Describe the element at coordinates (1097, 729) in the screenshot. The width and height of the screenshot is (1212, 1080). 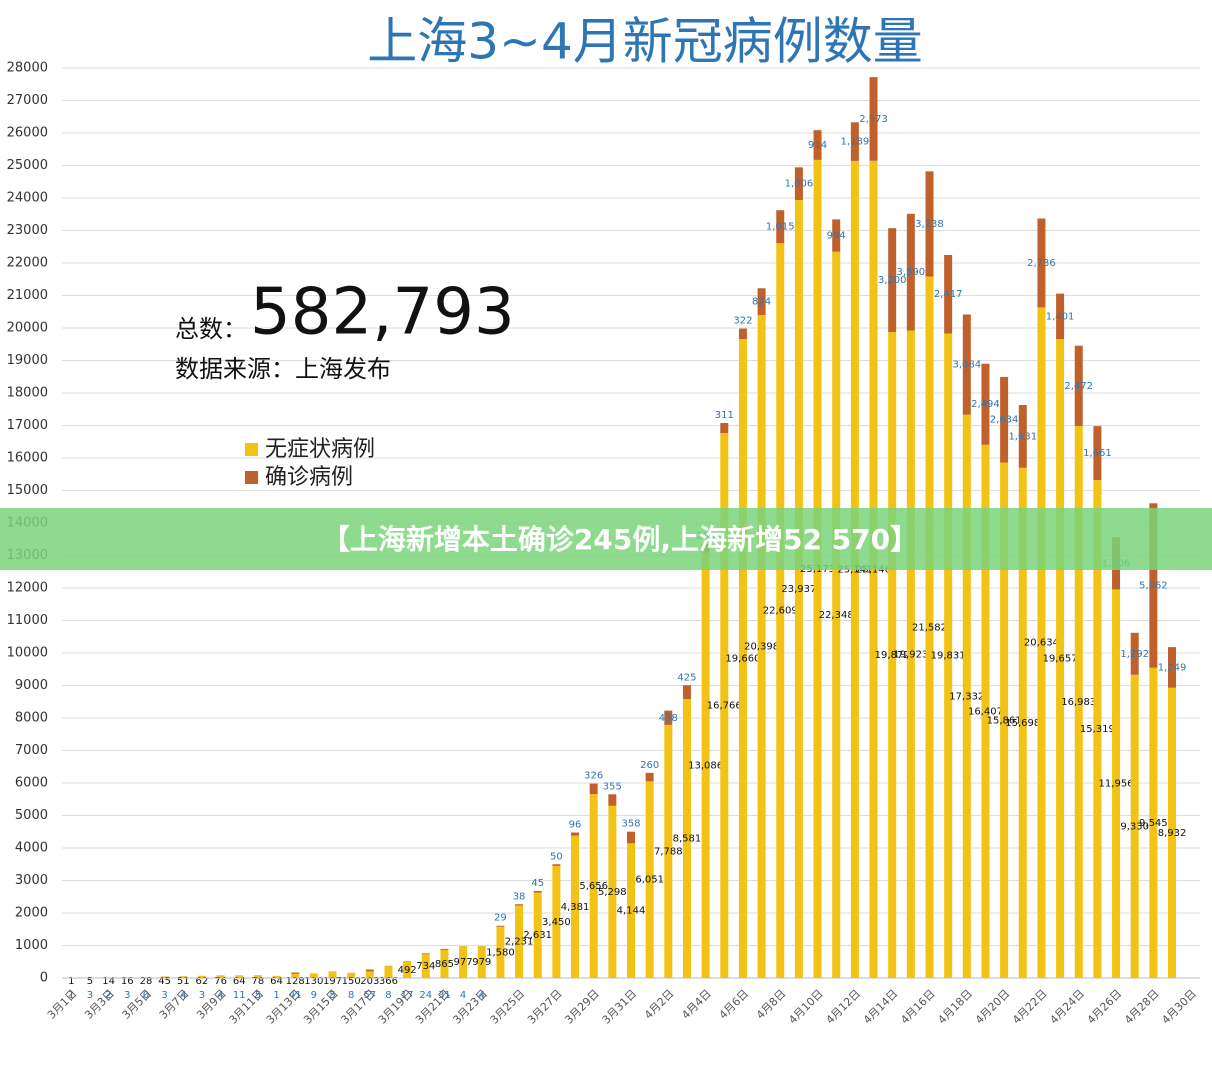
I see `data-label: 15,319` at that location.